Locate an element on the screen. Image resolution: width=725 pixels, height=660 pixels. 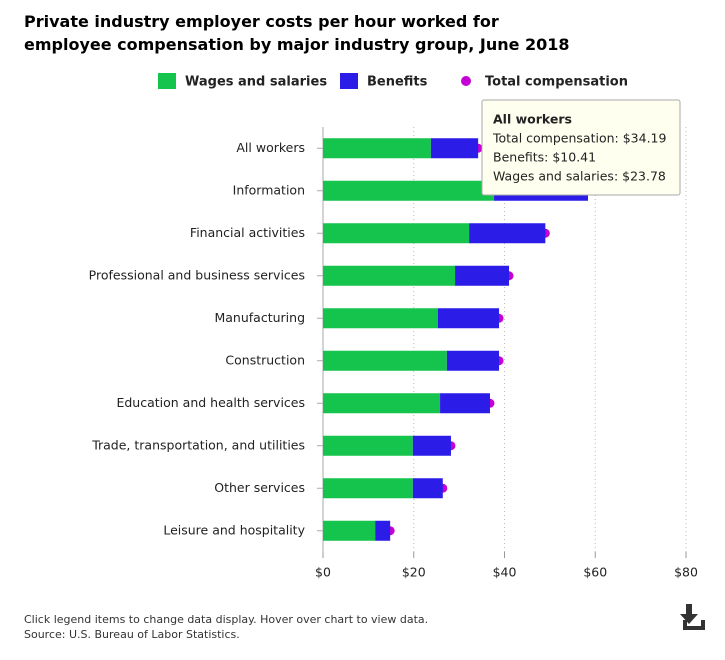
y-tick-label: Construction is located at coordinates (265, 359).